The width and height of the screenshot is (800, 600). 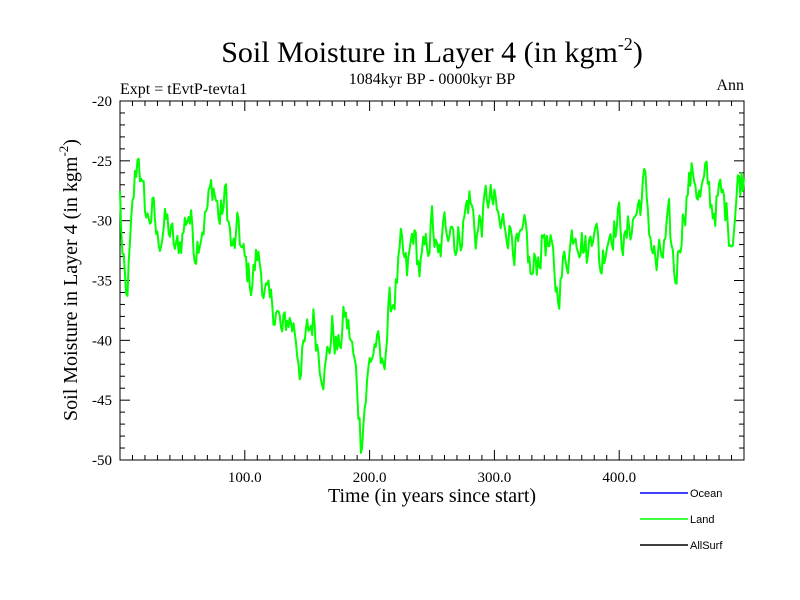 I want to click on y-axis-label-end: ), so click(x=71, y=142).